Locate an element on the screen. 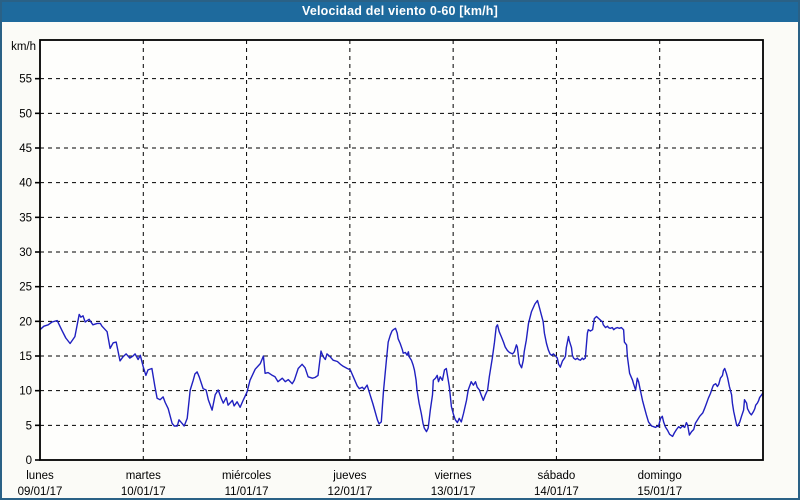 The image size is (800, 500). y-tick-label-45: 45 is located at coordinates (25, 149).